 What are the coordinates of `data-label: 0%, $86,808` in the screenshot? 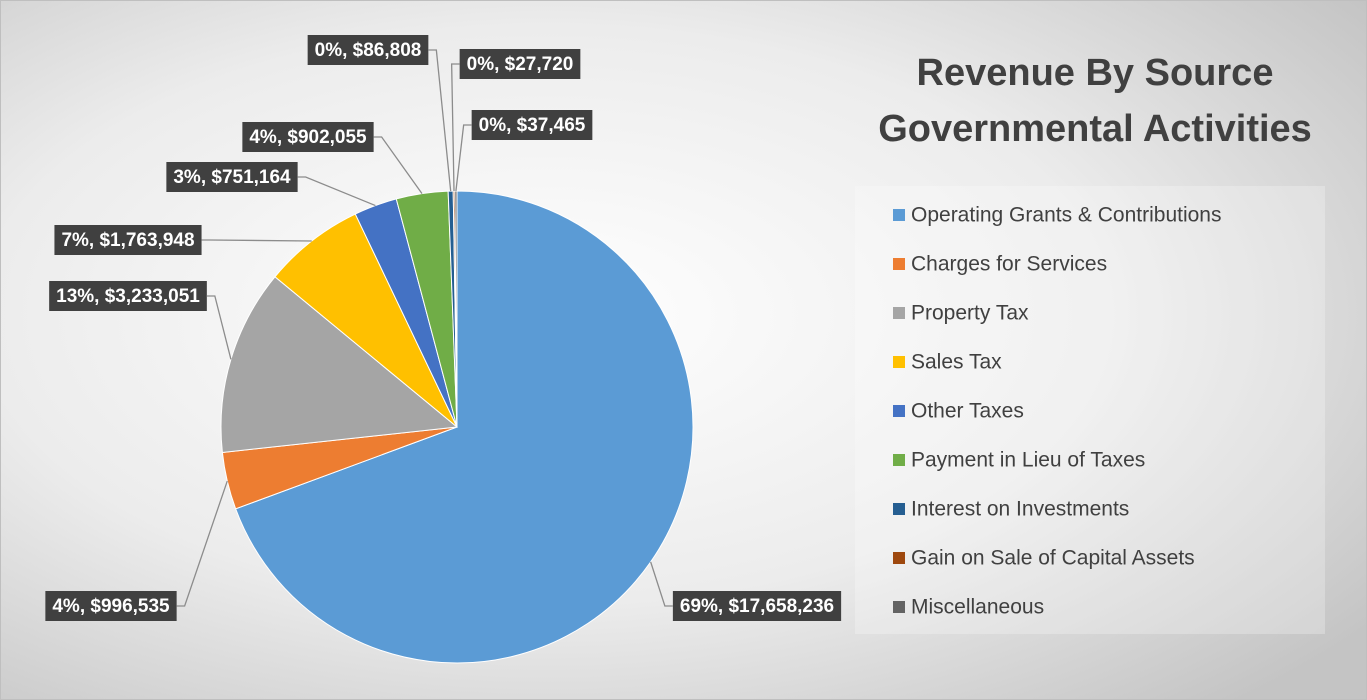 It's located at (368, 50).